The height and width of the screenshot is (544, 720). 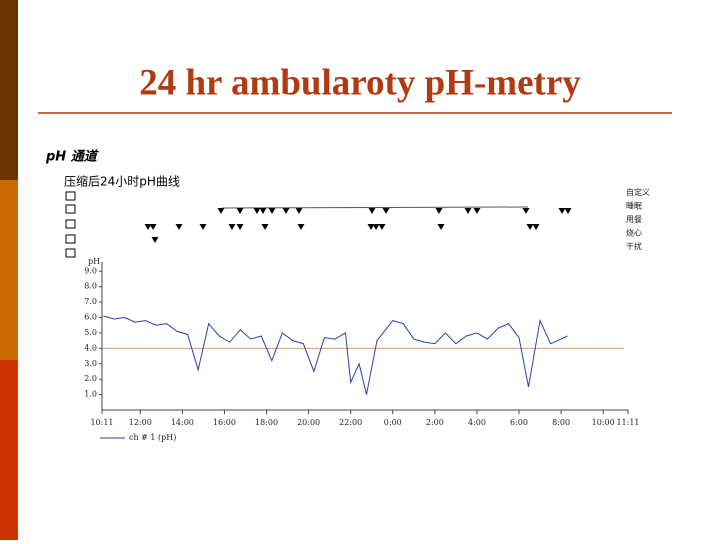 What do you see at coordinates (634, 219) in the screenshot?
I see `event-label: 用餐` at bounding box center [634, 219].